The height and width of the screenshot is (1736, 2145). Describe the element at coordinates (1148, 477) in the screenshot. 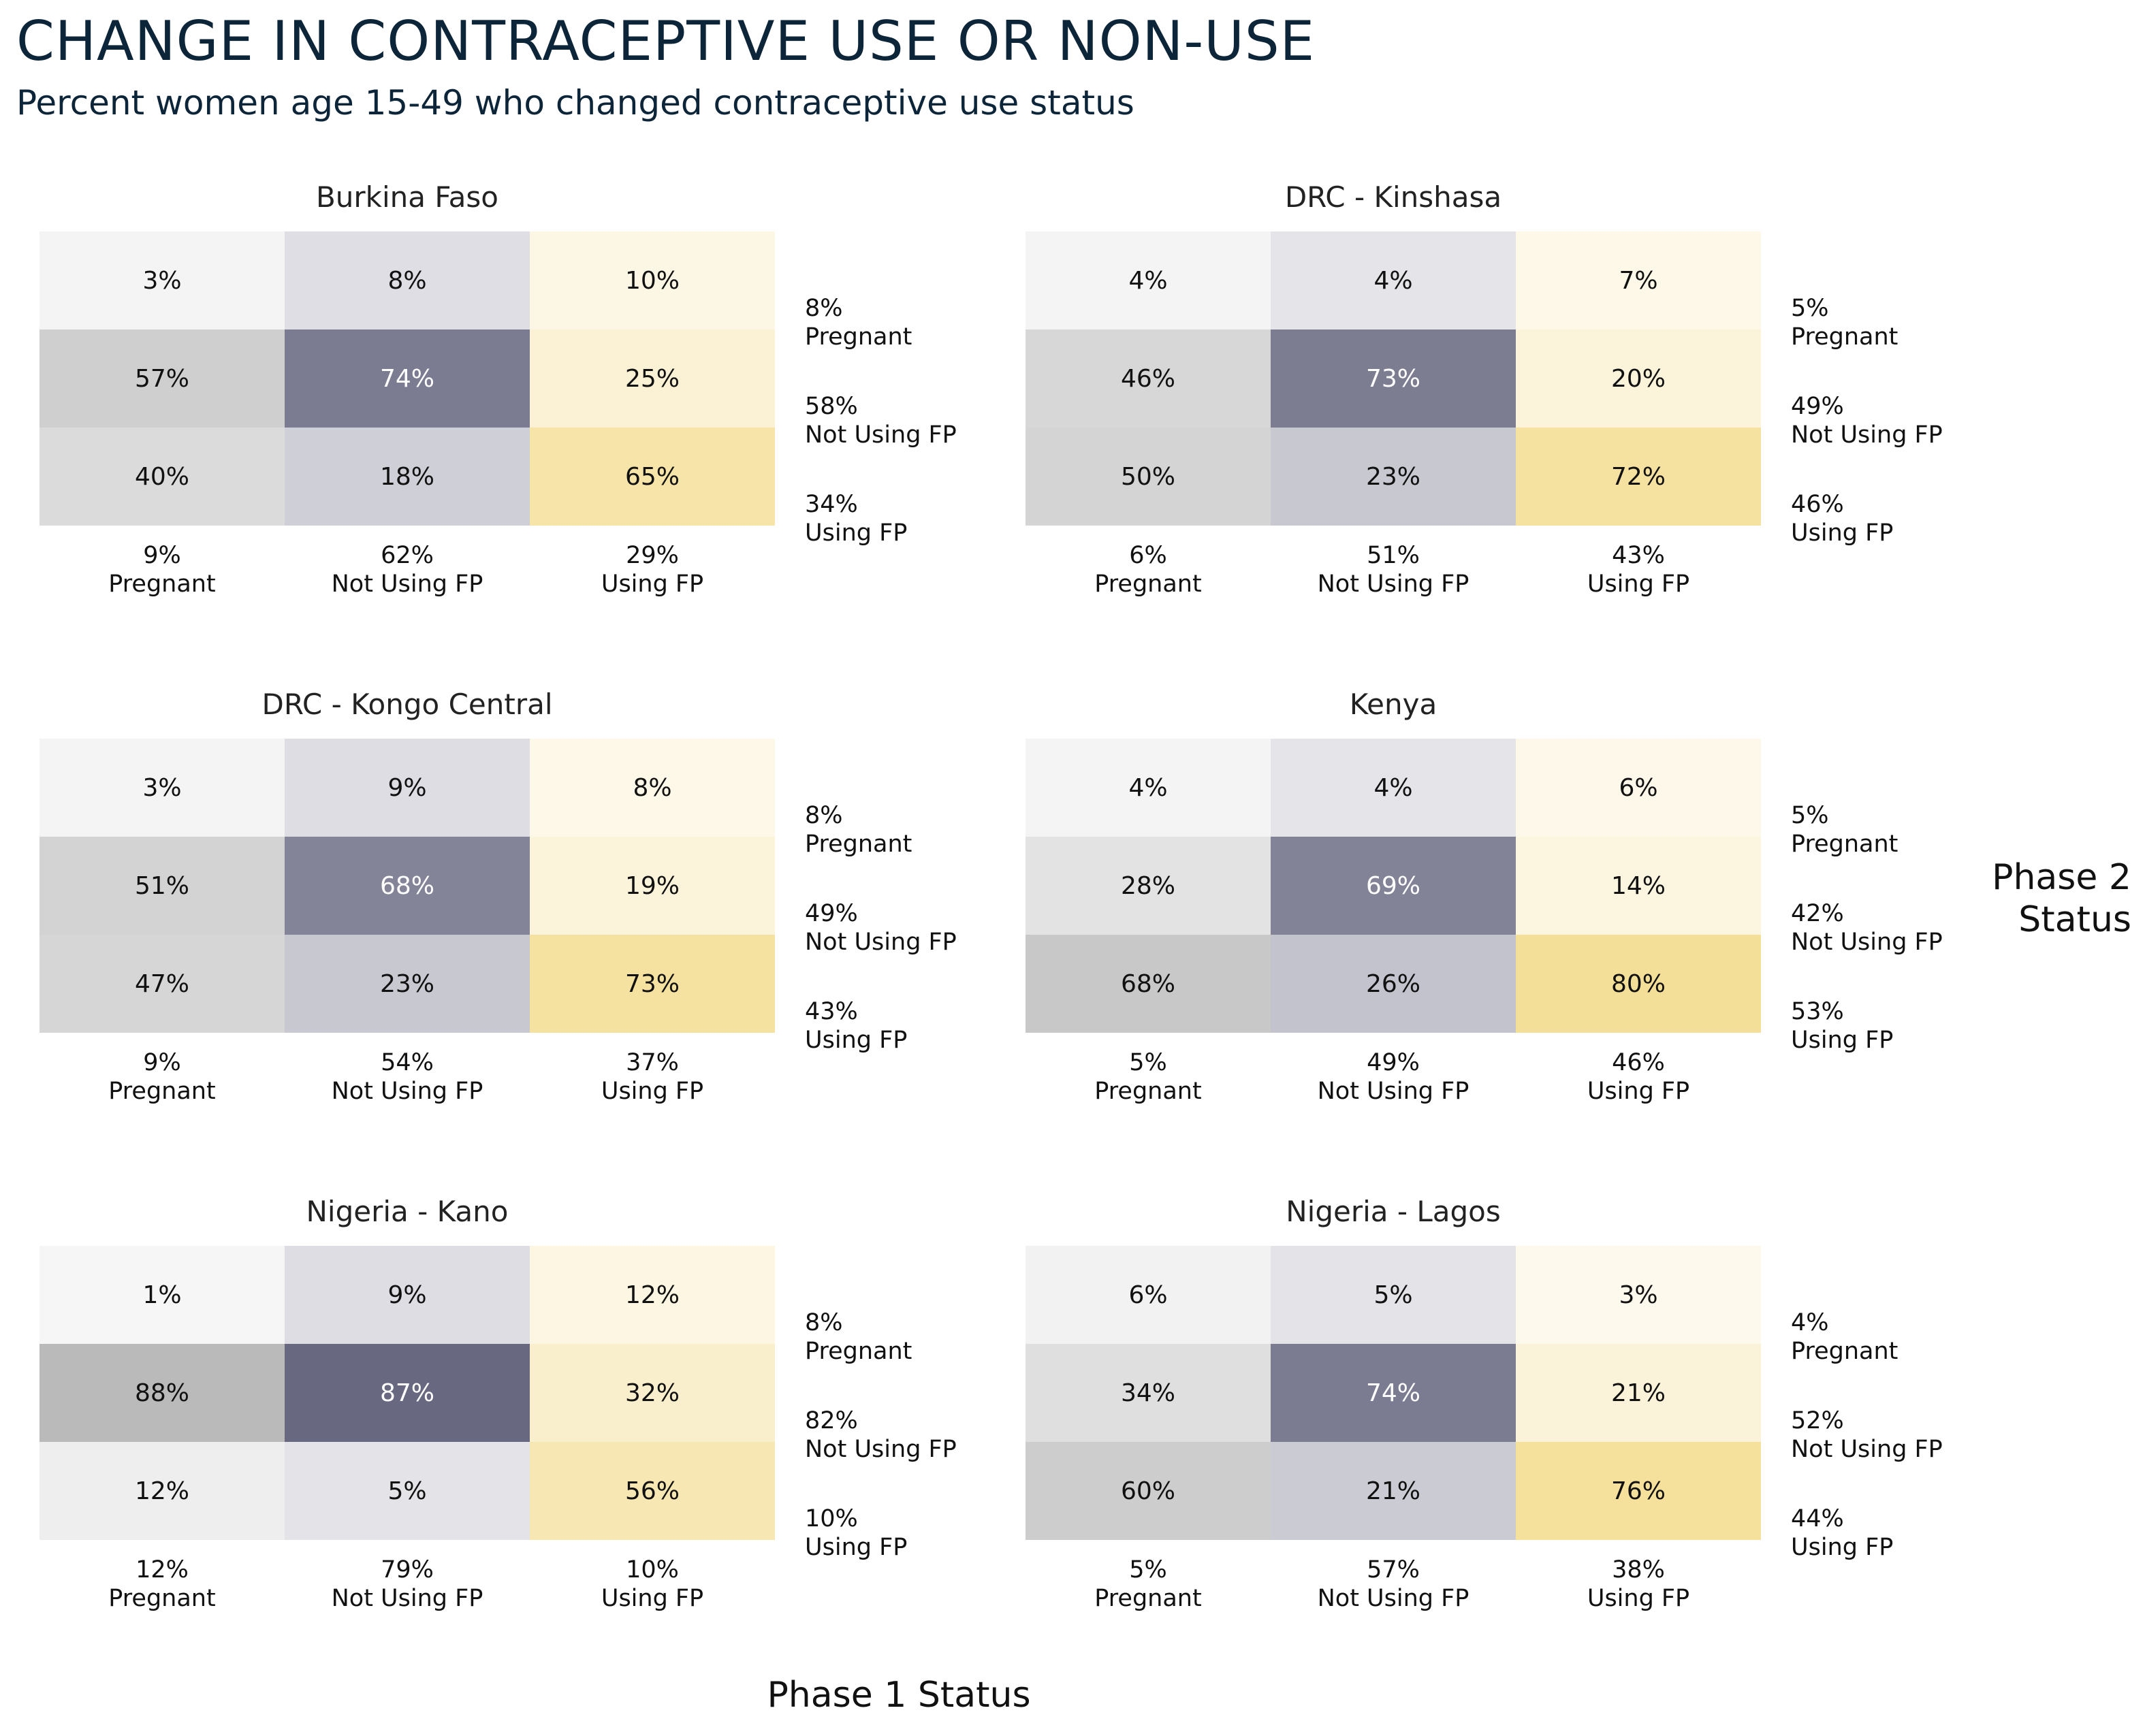

I see `heatmap-cell: 50%` at that location.